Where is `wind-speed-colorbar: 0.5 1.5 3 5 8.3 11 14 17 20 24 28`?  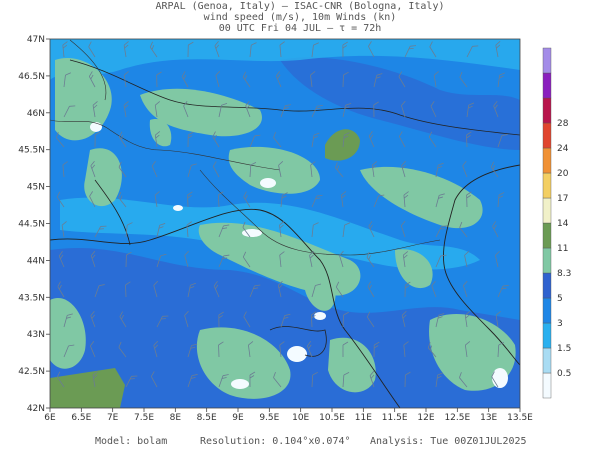
wind-speed-colorbar: 0.5 1.5 3 5 8.3 11 14 17 20 24 28 is located at coordinates (556, 223).